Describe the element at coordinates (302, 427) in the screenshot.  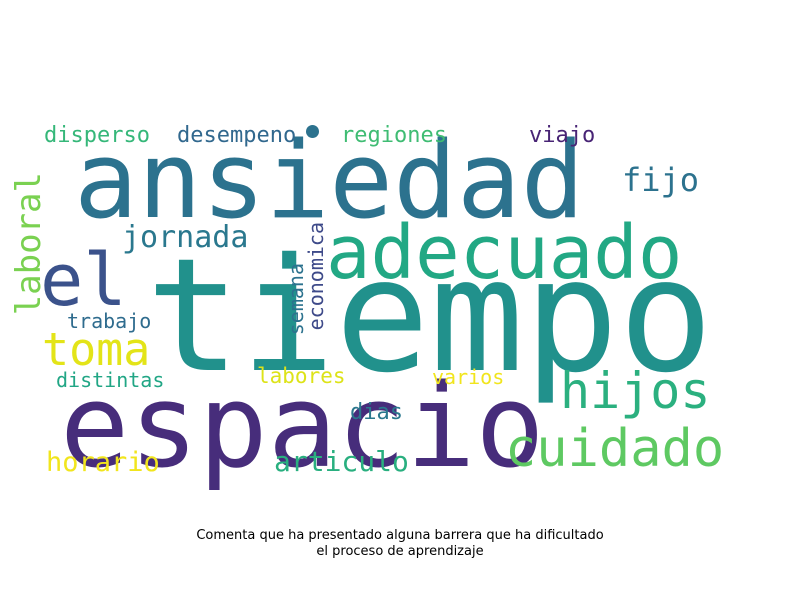
I see `word-espacio: espacio` at that location.